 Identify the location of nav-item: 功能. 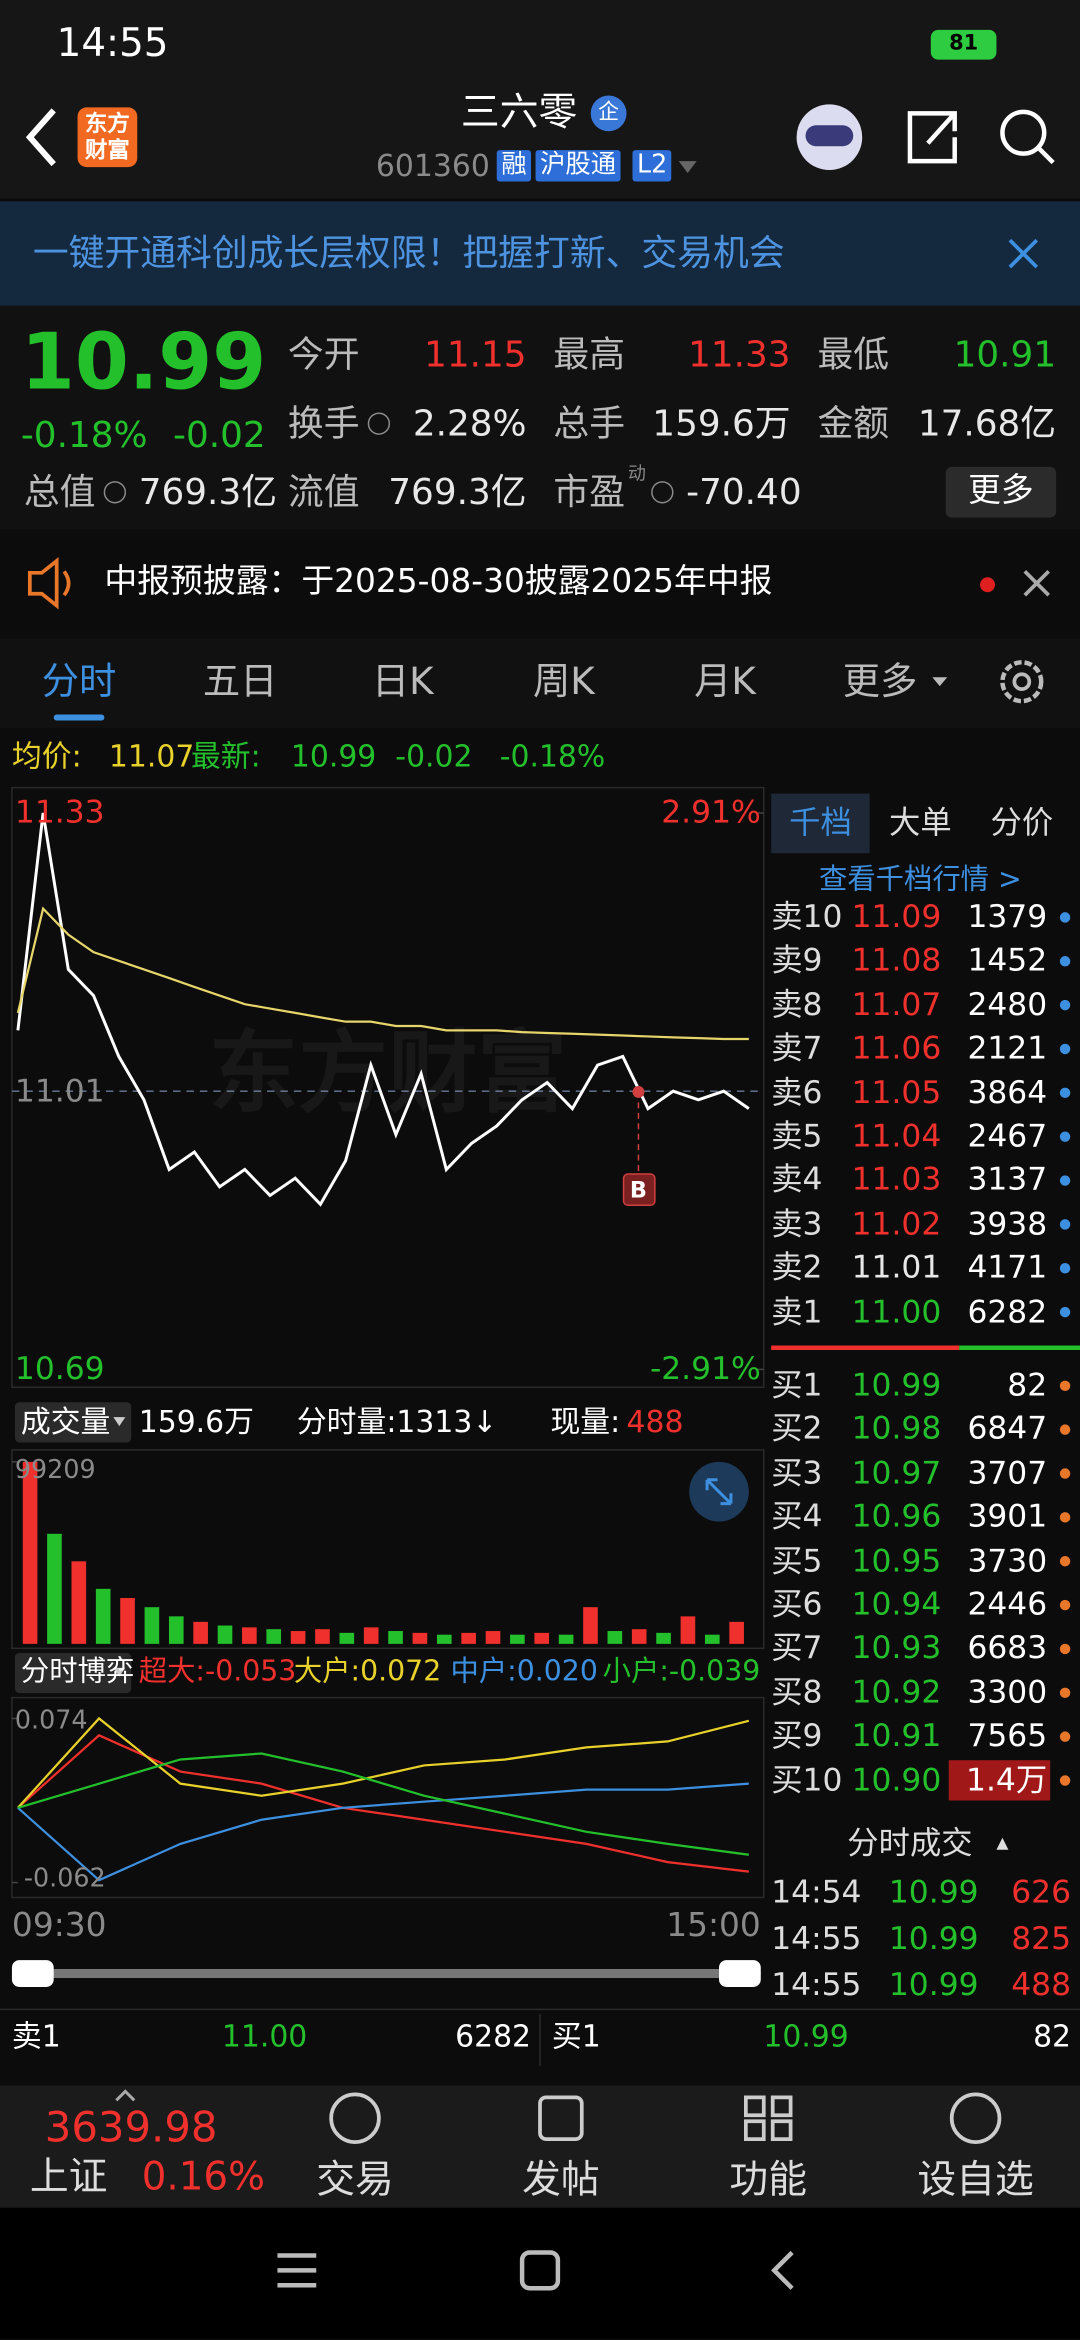
(768, 2180).